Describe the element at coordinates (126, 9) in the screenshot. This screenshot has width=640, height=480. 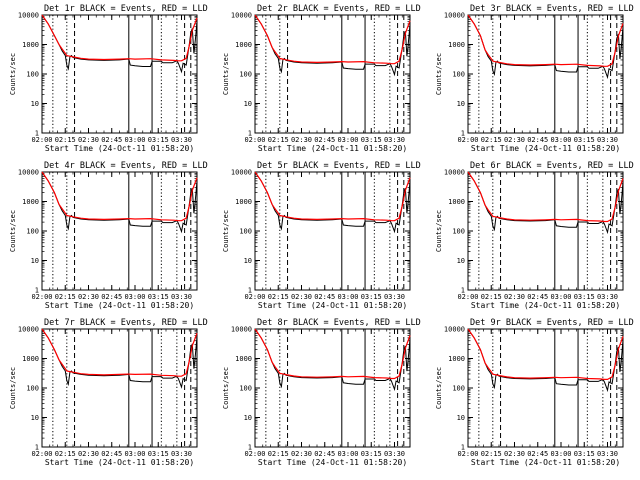
I see `panel-title: Det 1r BLACK = Events, RED = LLD` at that location.